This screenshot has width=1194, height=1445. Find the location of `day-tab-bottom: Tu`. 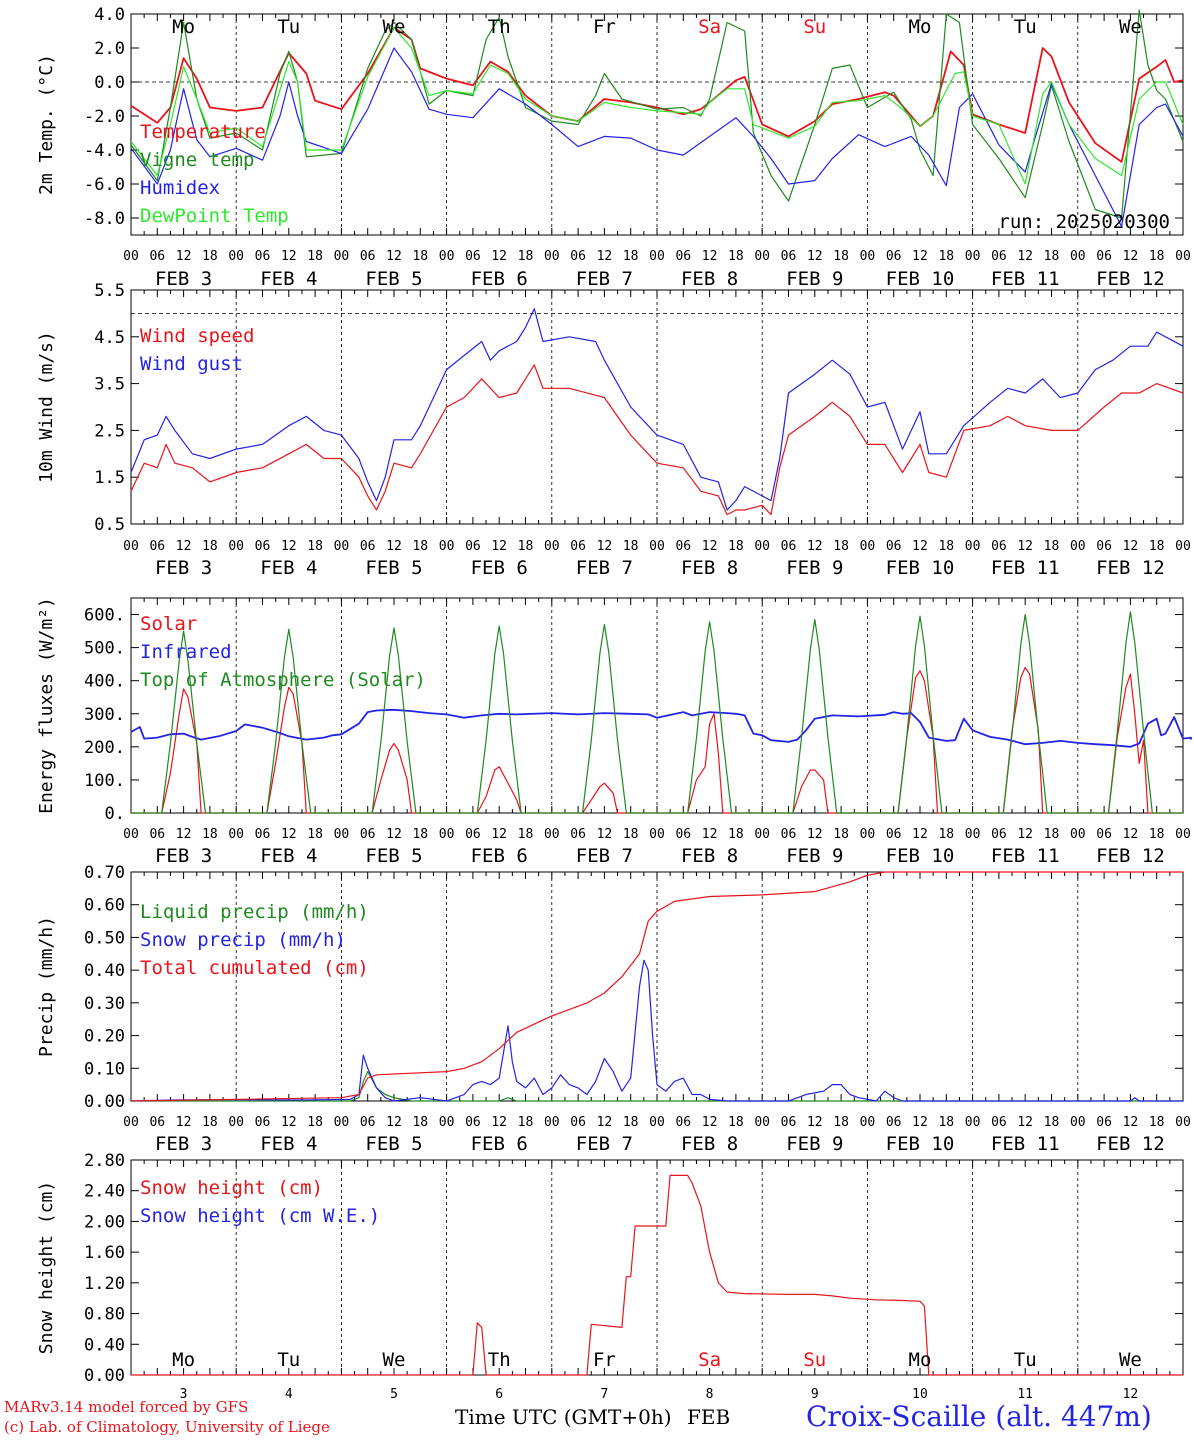

day-tab-bottom: Tu is located at coordinates (288, 1360).